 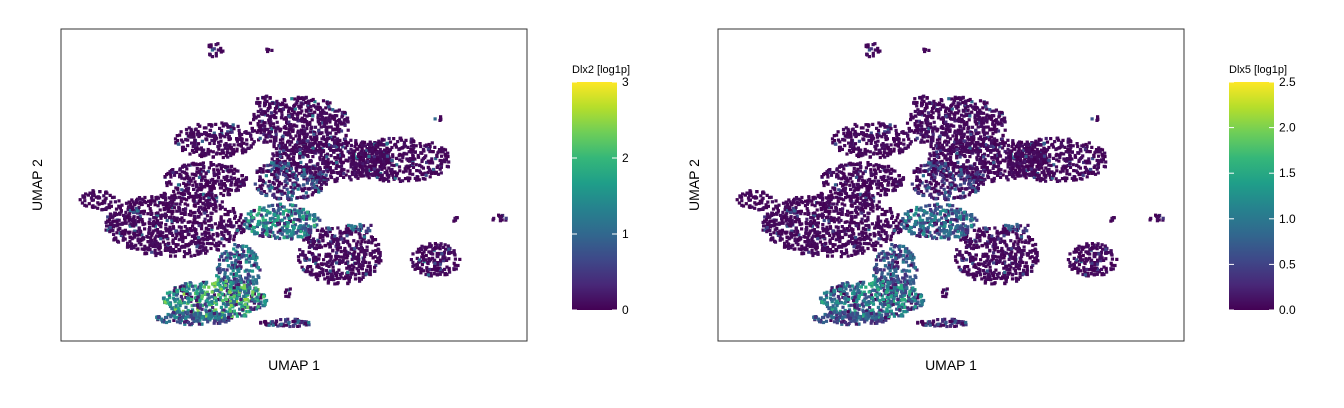 I want to click on colorbar-tick-label: 1, so click(x=625, y=234).